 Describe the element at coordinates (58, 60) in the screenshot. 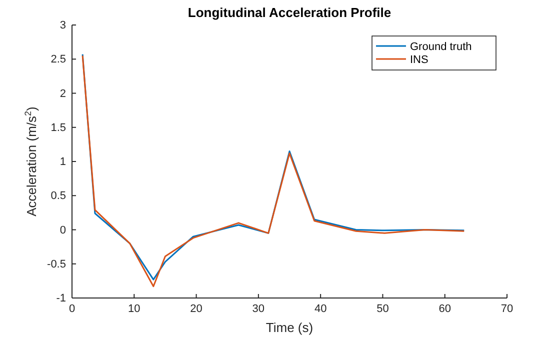

I see `y-tick-label: 2.5` at that location.